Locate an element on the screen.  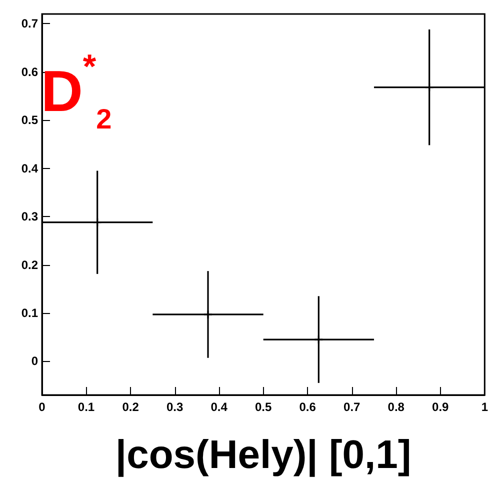
y-tick-label: 0.7 is located at coordinates (29, 23).